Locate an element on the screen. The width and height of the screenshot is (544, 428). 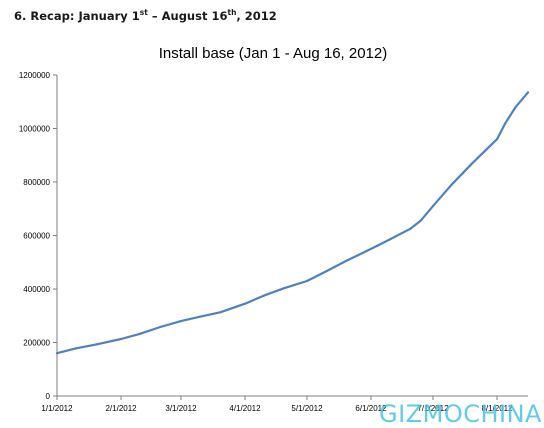
y-tick-label: 1200000 is located at coordinates (35, 75).